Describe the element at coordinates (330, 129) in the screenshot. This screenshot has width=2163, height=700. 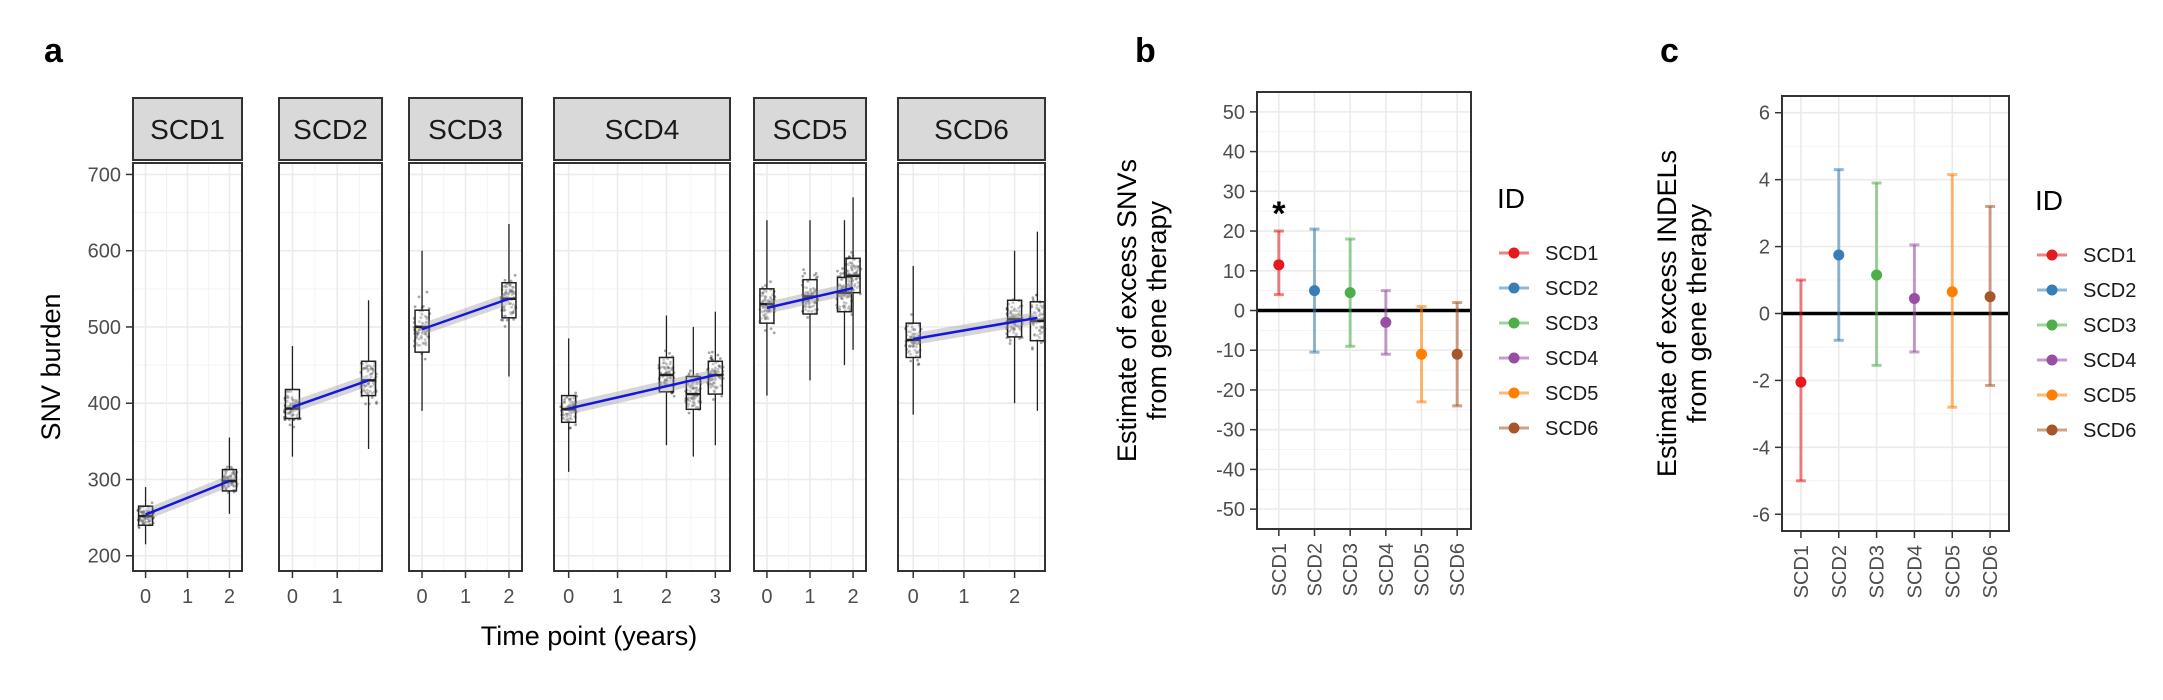
I see `facet-strip-label: SCD2` at that location.